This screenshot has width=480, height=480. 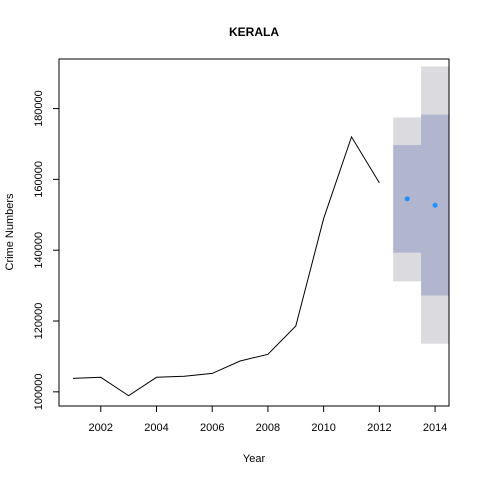 What do you see at coordinates (39, 108) in the screenshot?
I see `y-tick-label: 180000` at bounding box center [39, 108].